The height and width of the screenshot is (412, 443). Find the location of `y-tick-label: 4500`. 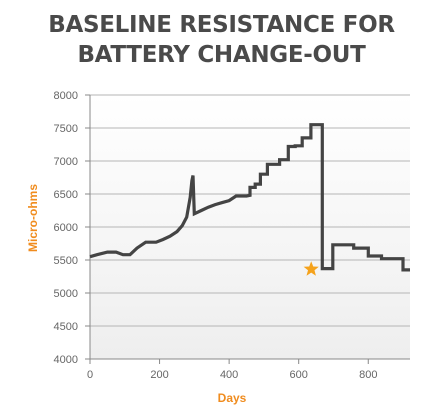

y-tick-label: 4500 is located at coordinates (66, 327).